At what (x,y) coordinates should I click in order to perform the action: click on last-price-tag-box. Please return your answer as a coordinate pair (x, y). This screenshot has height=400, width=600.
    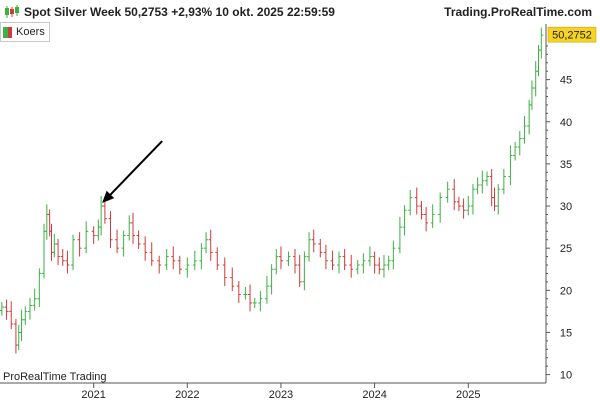
    Looking at the image, I should click on (572, 34).